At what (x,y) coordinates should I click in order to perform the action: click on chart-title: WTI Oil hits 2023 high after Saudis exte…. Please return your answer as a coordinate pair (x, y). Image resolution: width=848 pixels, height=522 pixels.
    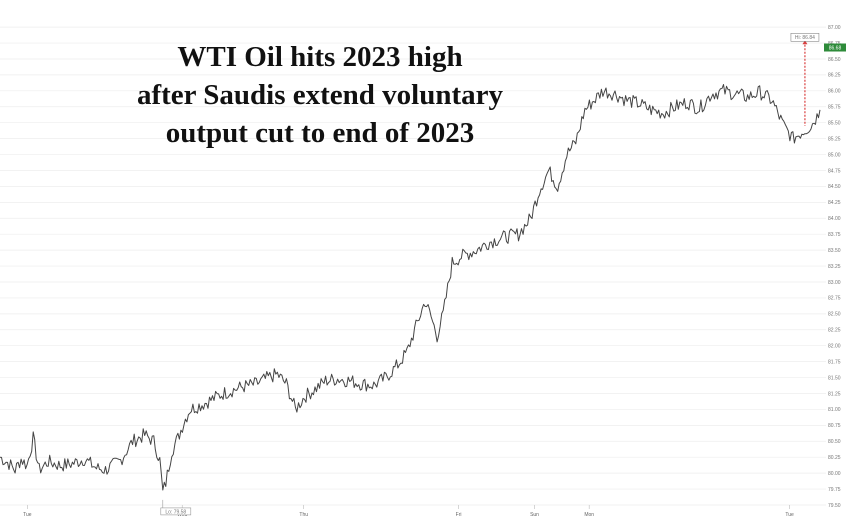
    Looking at the image, I should click on (320, 95).